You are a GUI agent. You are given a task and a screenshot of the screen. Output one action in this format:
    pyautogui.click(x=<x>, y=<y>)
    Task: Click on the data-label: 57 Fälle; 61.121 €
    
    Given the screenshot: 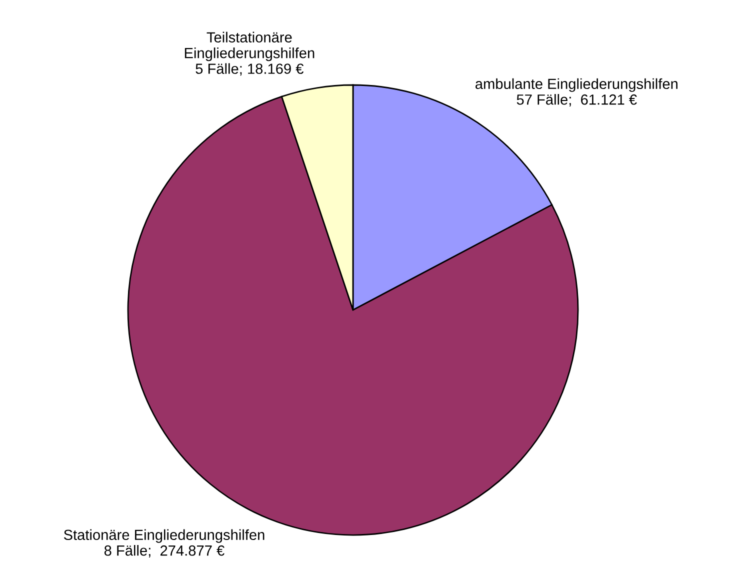 What is the action you would take?
    pyautogui.click(x=576, y=100)
    